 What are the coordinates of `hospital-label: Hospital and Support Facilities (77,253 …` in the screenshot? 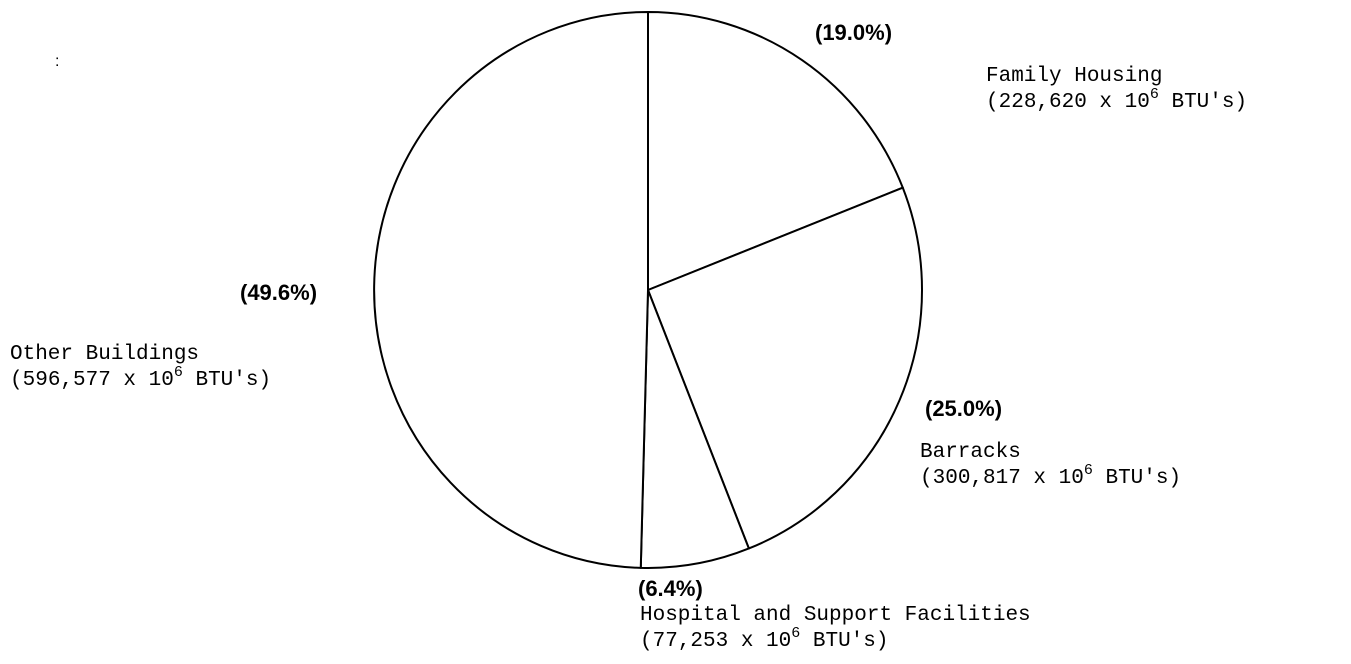 It's located at (835, 629).